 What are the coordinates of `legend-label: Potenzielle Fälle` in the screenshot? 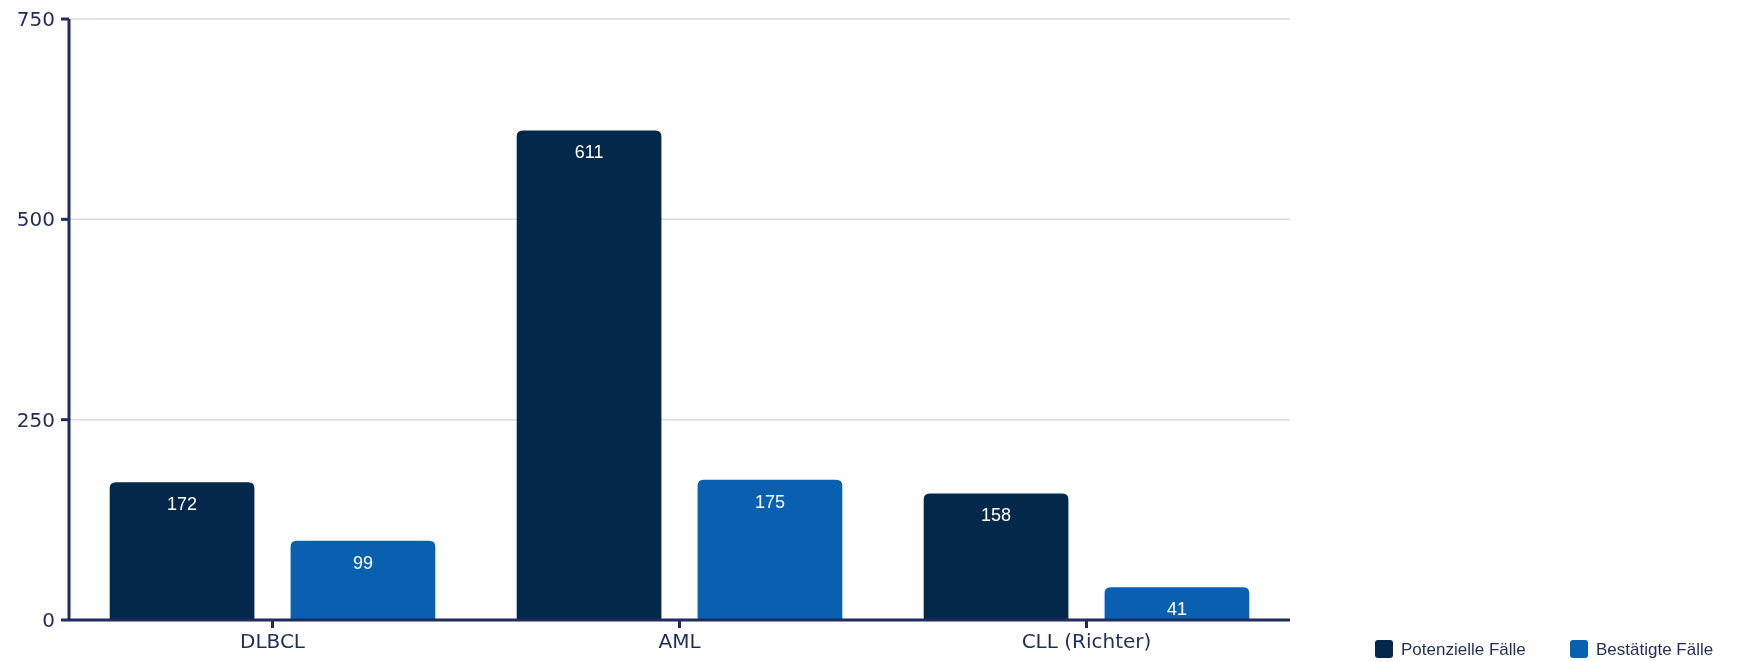 It's located at (1463, 649).